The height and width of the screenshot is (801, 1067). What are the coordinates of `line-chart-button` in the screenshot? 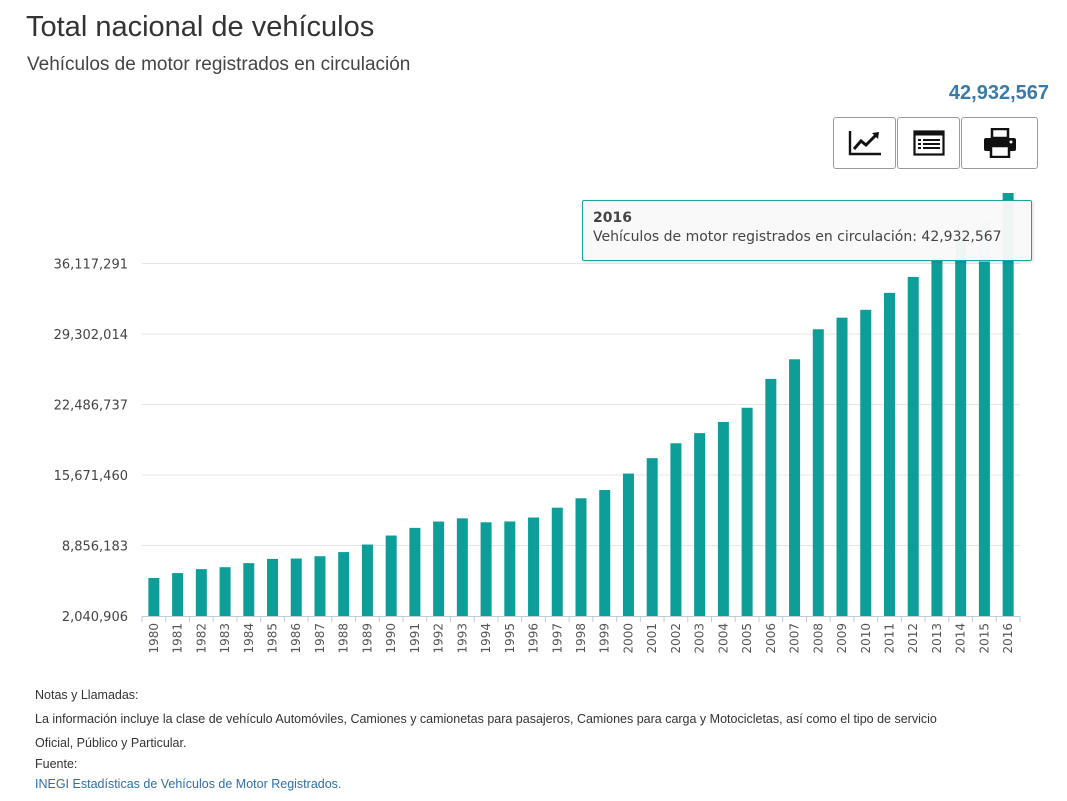 It's located at (864, 143).